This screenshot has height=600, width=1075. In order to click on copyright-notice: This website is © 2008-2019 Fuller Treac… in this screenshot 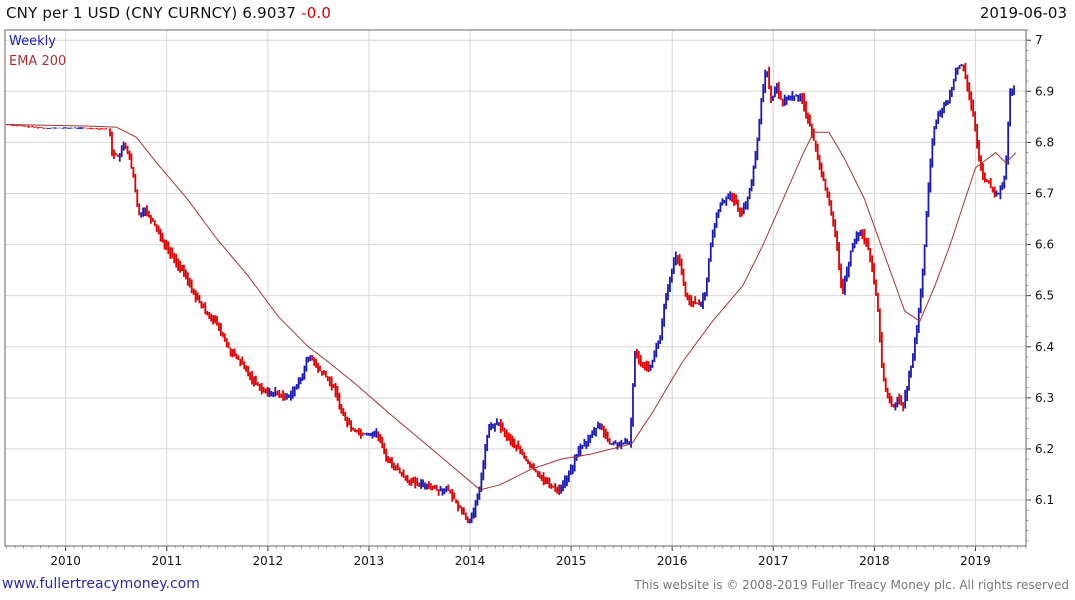, I will do `click(851, 585)`.